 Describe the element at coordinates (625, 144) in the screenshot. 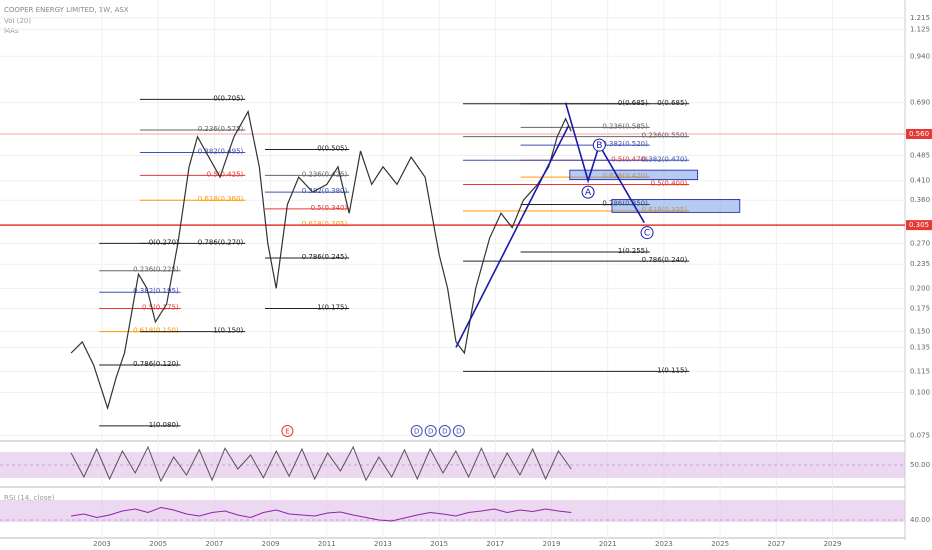

I see `fib-label: 0.382(0.520)` at that location.